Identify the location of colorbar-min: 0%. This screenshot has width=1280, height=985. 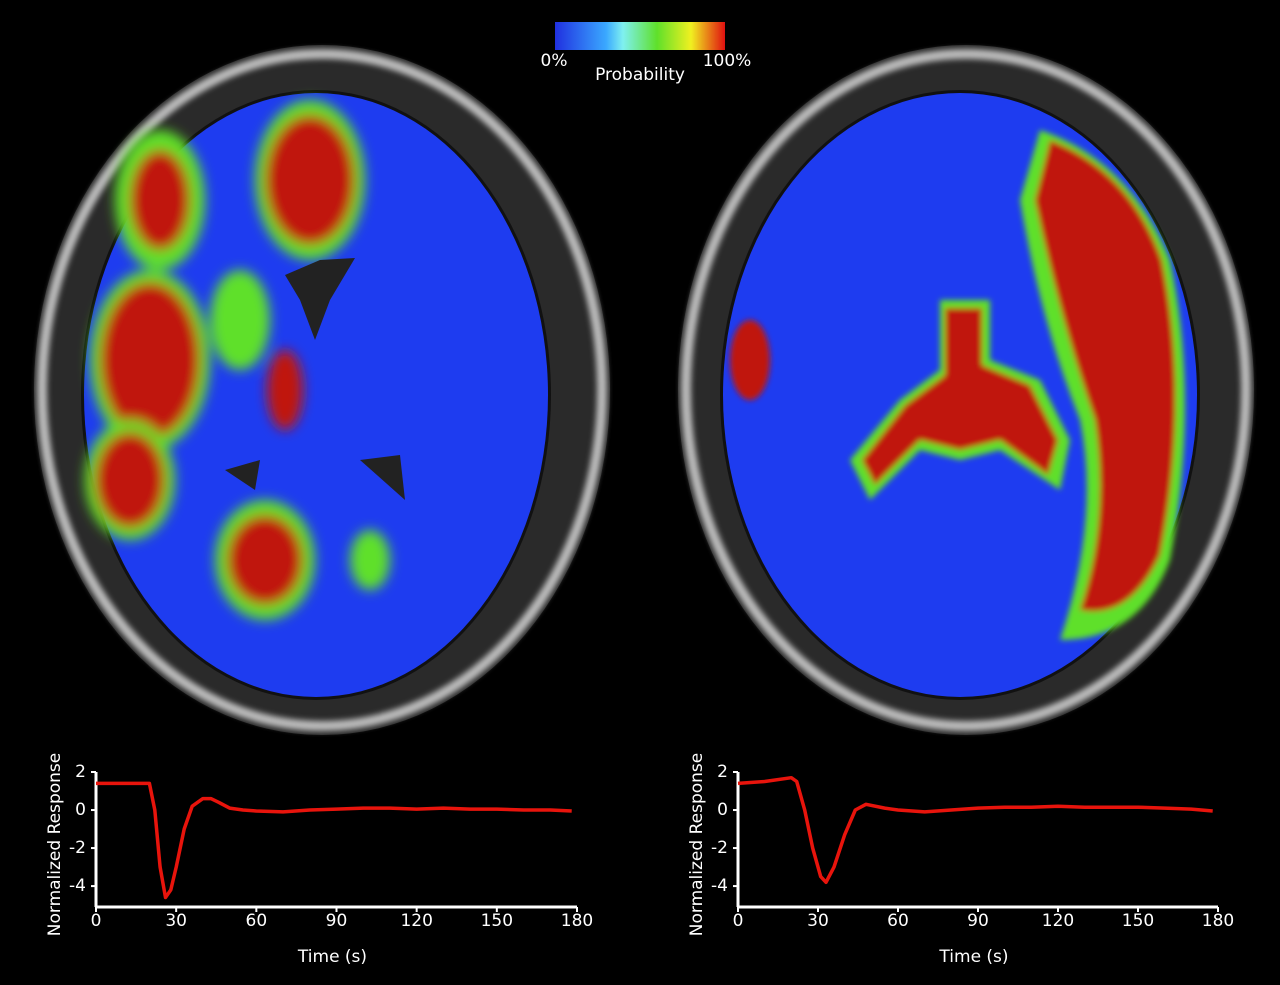
(554, 61).